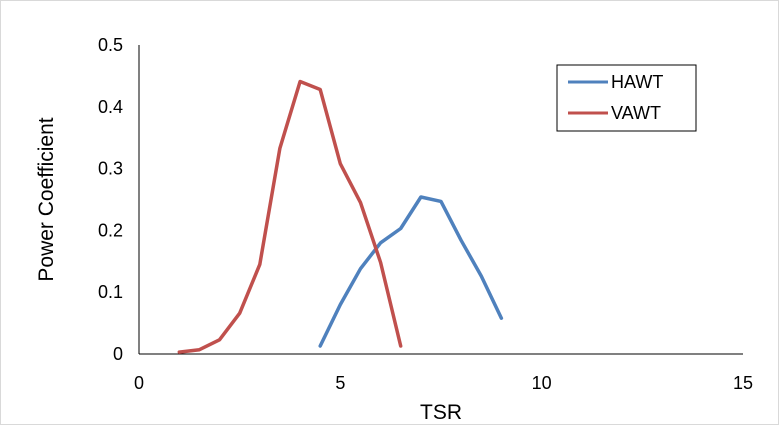  I want to click on x-axis-title: TSR, so click(441, 412).